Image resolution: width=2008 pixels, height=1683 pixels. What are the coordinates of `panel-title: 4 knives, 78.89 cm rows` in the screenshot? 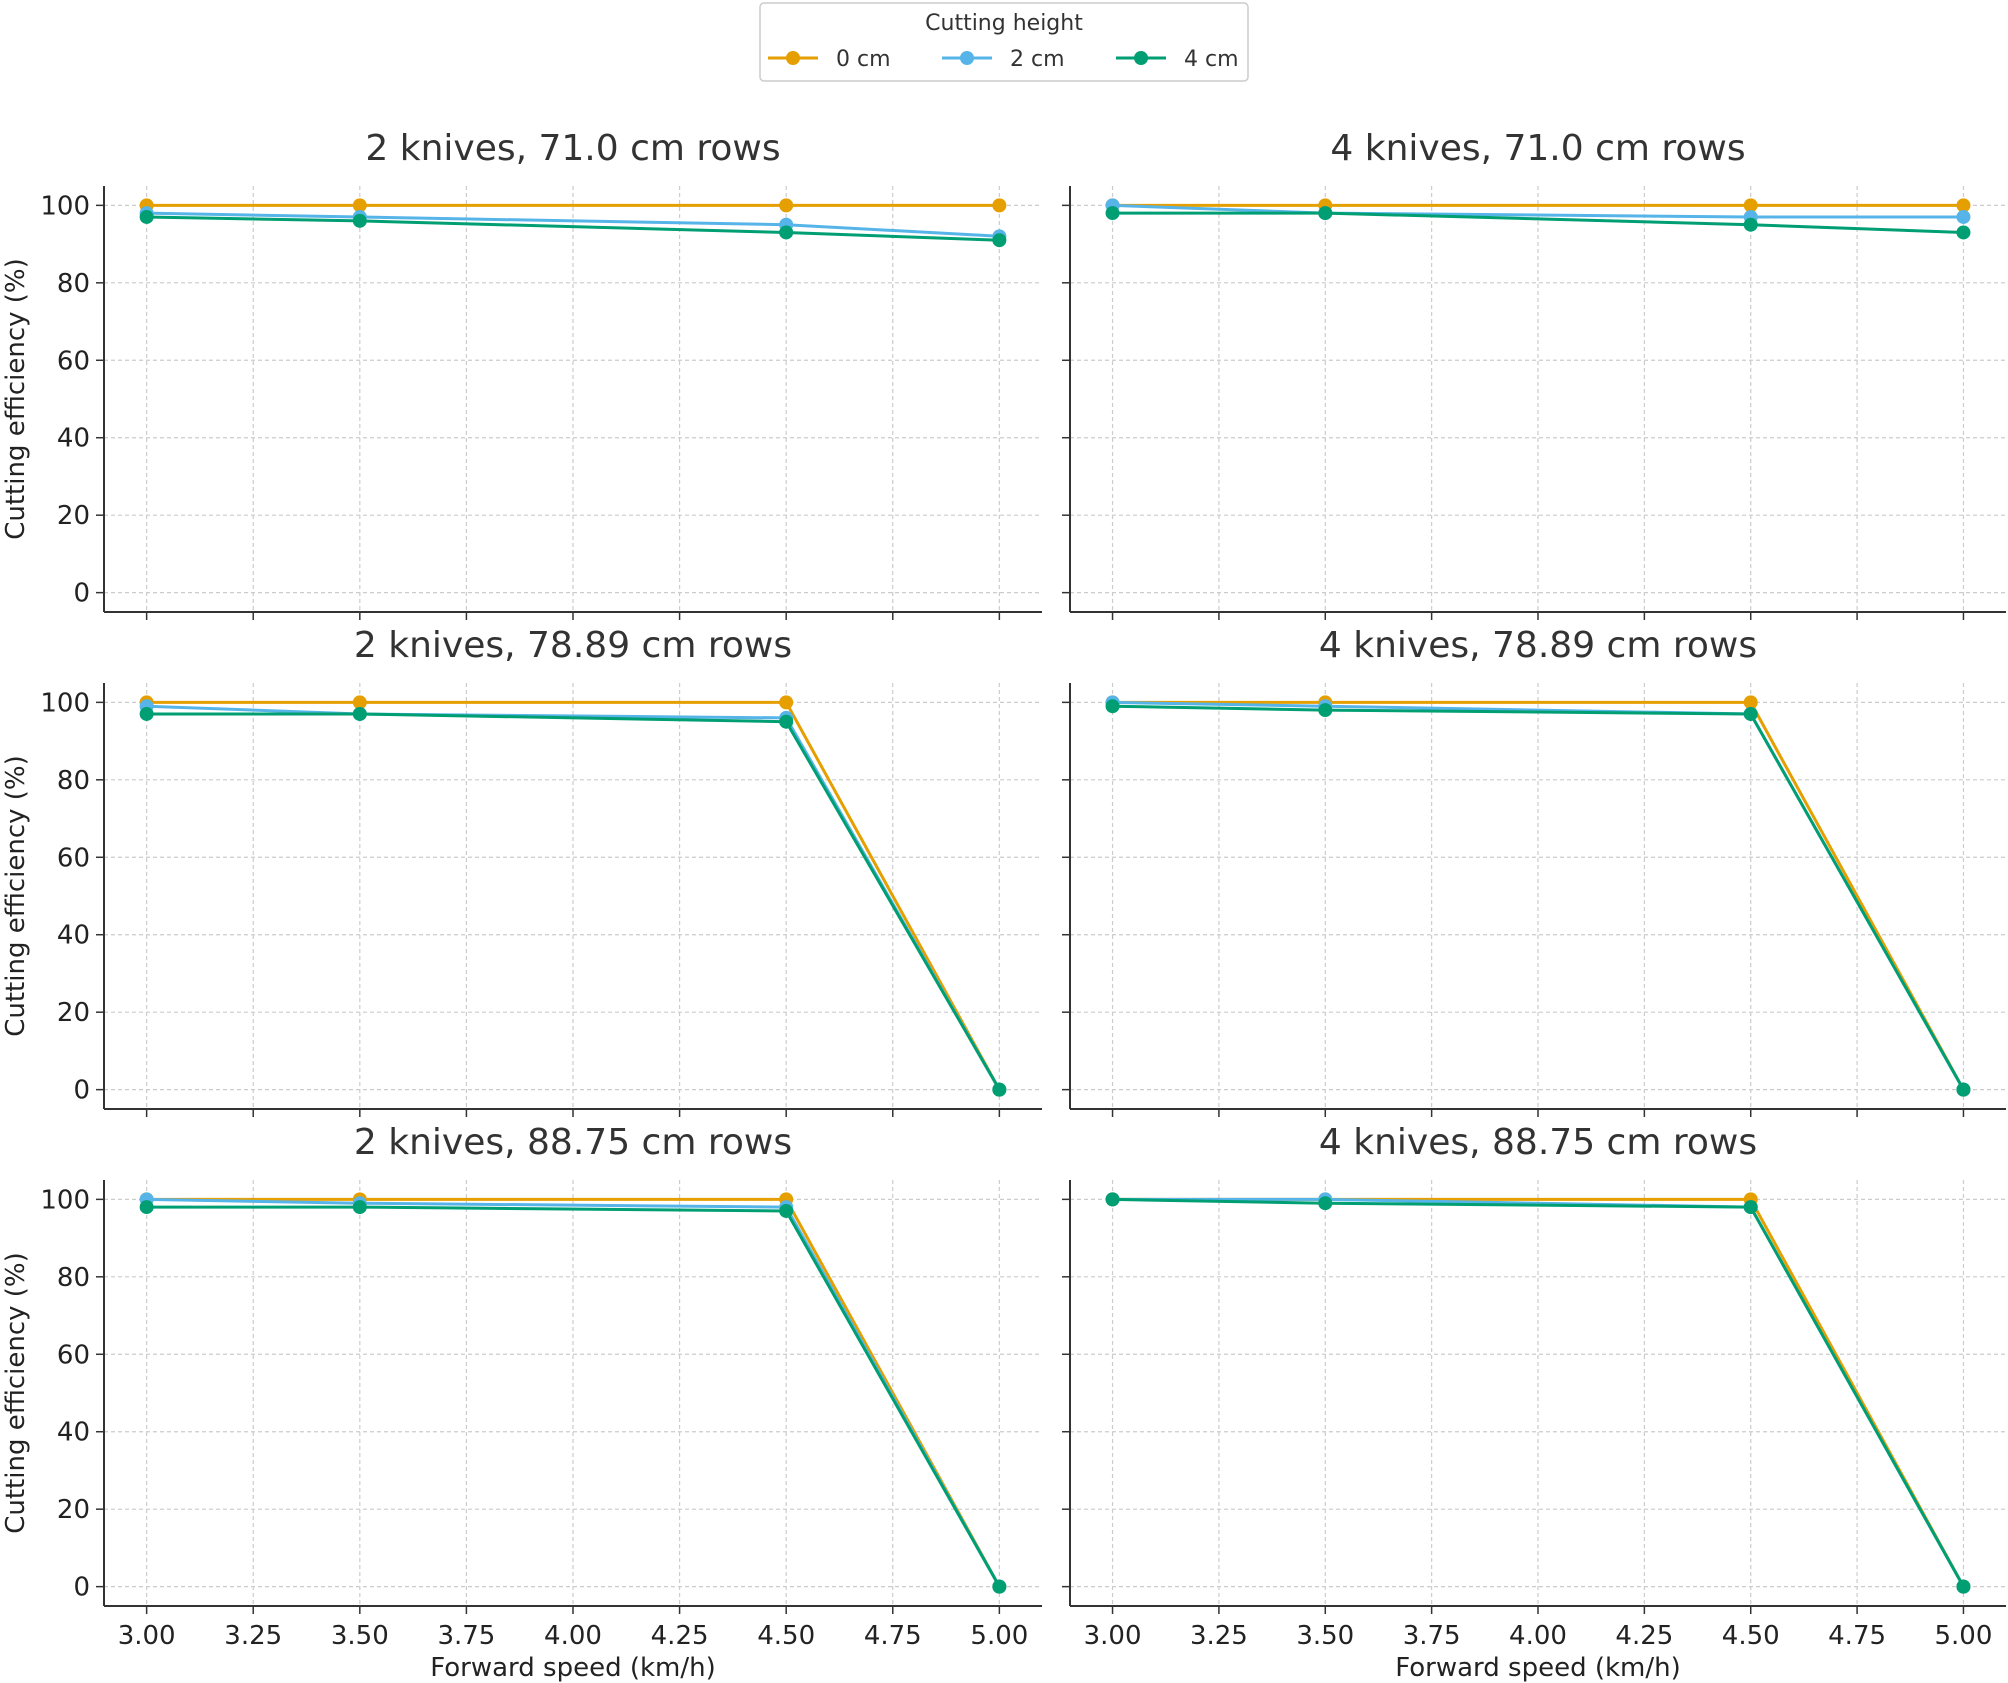 It's located at (1538, 645).